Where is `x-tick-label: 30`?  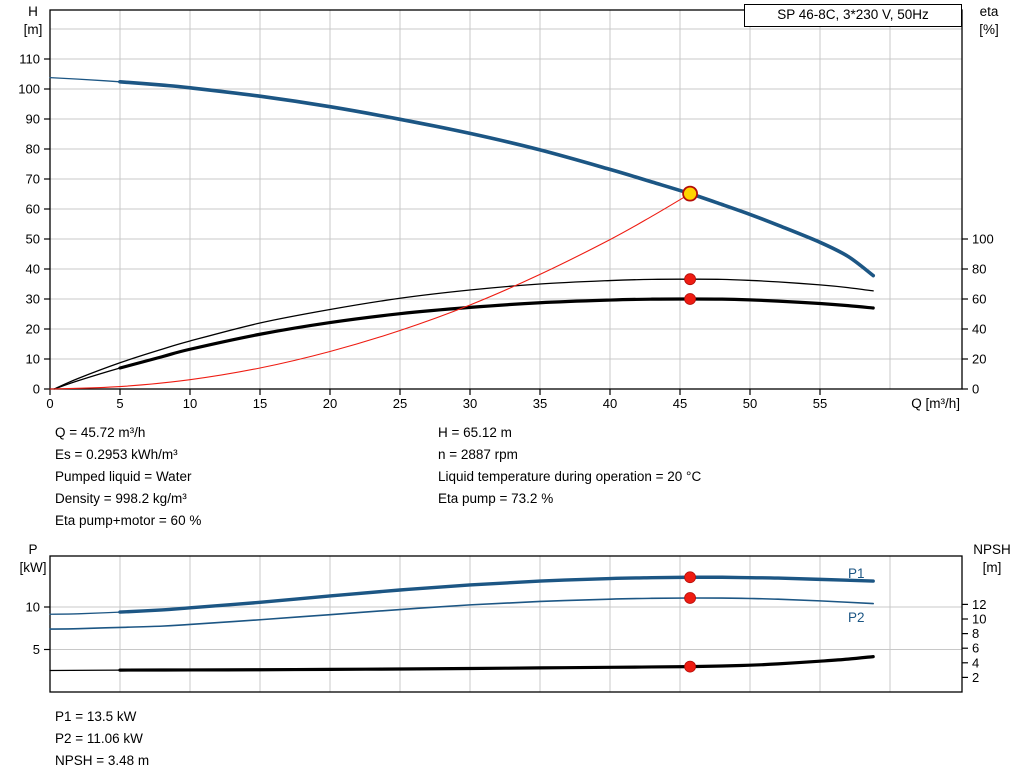
x-tick-label: 30 is located at coordinates (470, 403).